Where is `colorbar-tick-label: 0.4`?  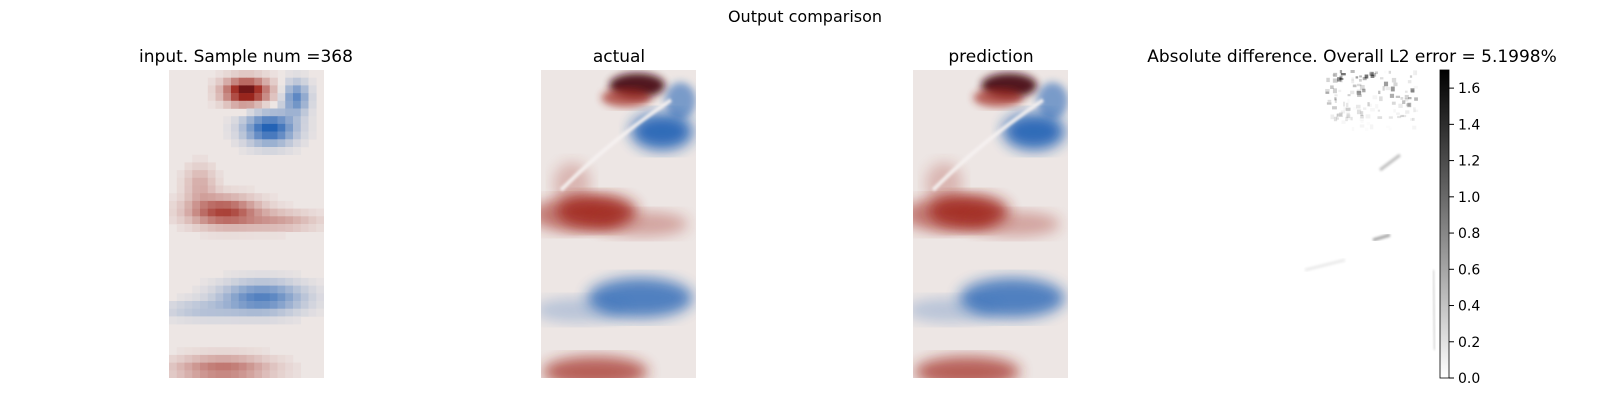 colorbar-tick-label: 0.4 is located at coordinates (1469, 307).